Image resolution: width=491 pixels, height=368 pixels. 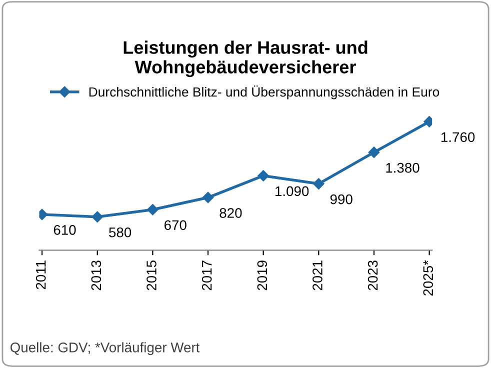 I want to click on x-tick-label: 2023, so click(x=373, y=275).